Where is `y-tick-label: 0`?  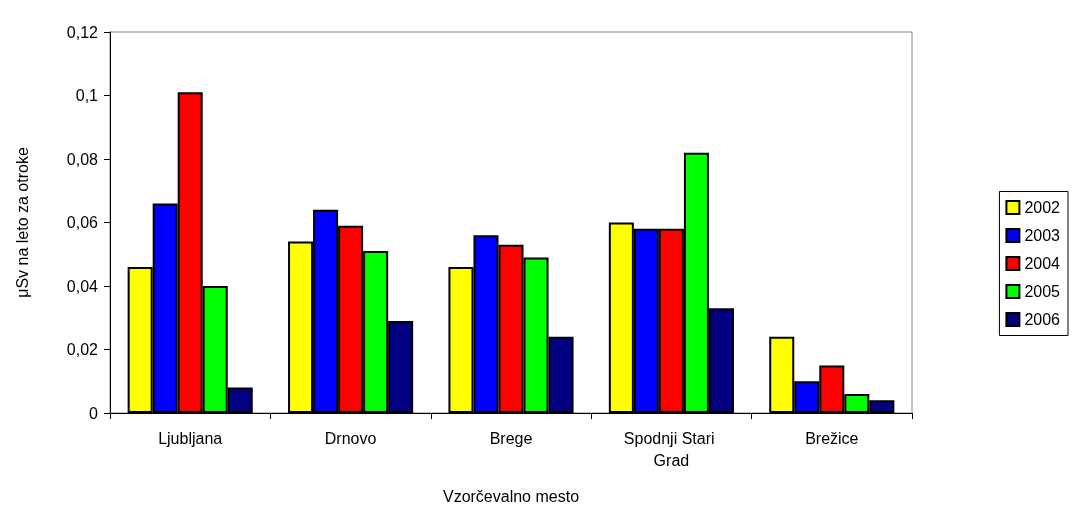 y-tick-label: 0 is located at coordinates (94, 413).